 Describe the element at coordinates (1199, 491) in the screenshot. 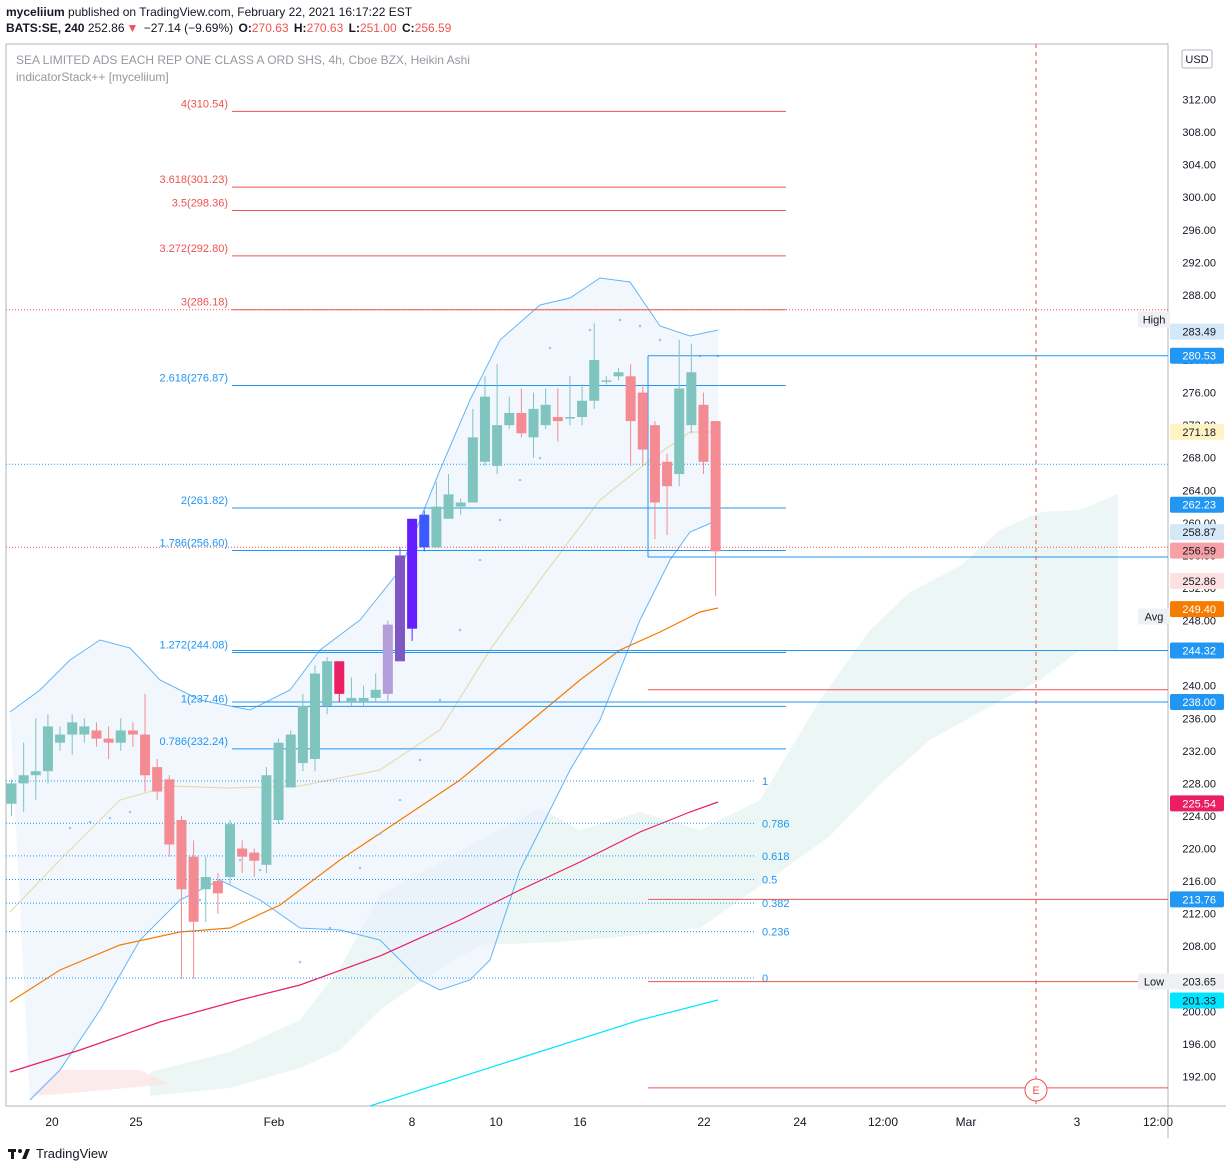

I see `price-tick-label: 264.00` at that location.